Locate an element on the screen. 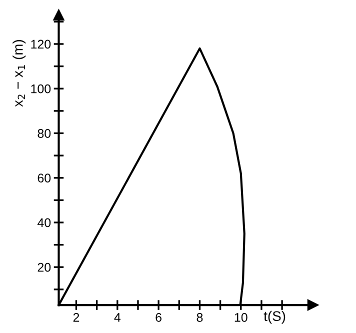 The image size is (356, 333). y-tick-label: 40 is located at coordinates (44, 223).